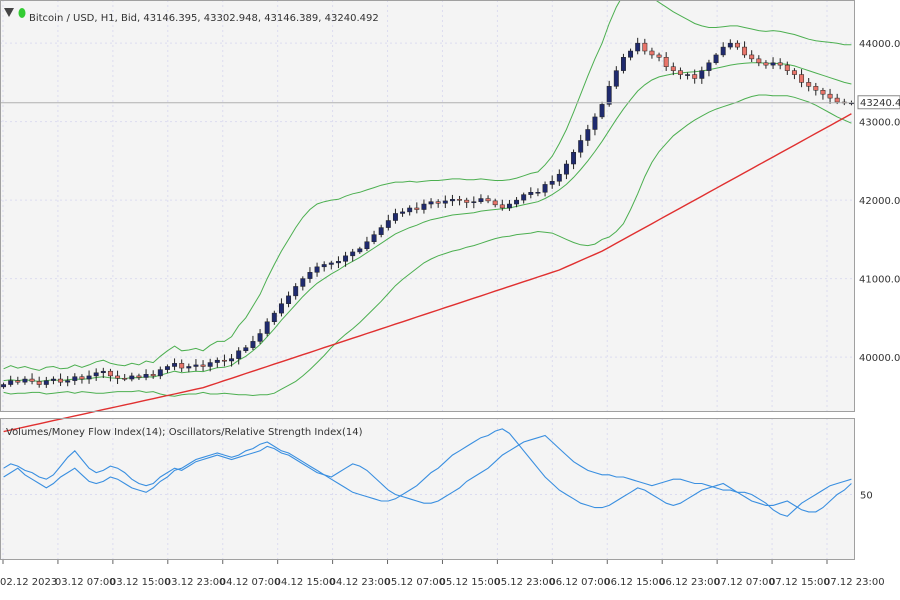 The width and height of the screenshot is (900, 600). What do you see at coordinates (140, 582) in the screenshot?
I see `time-tick-label: 03.12 15:00` at bounding box center [140, 582].